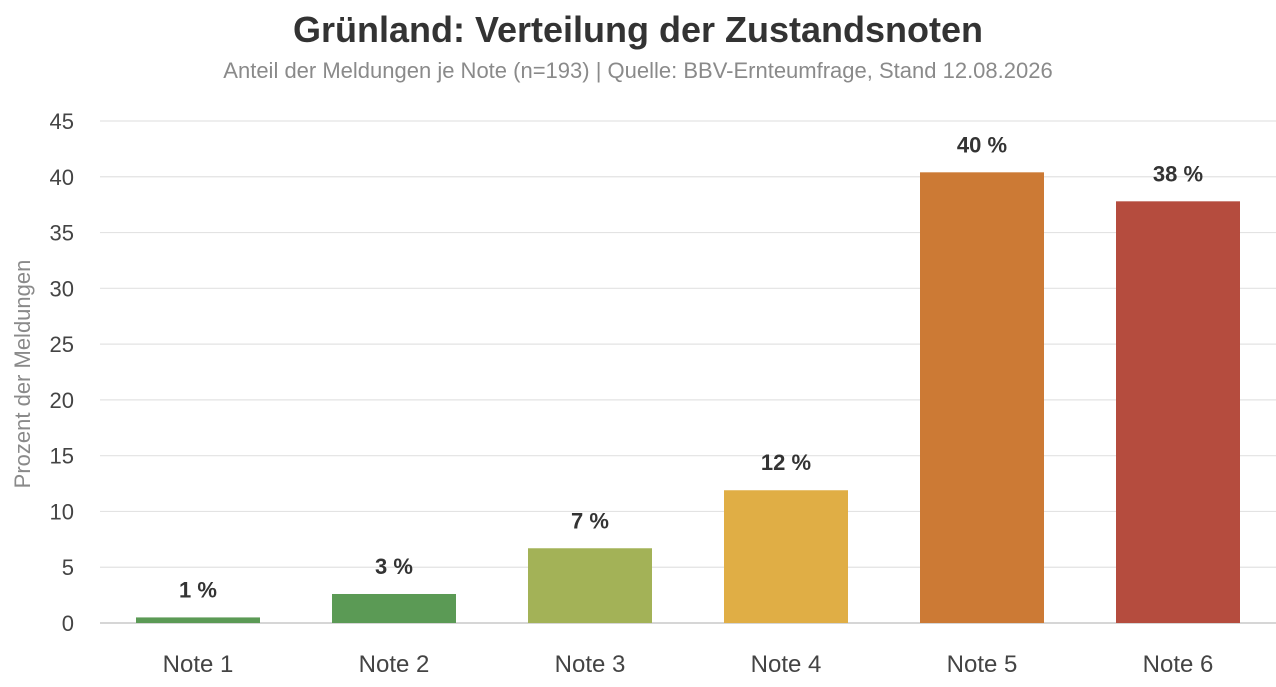 This screenshot has height=687, width=1276. Describe the element at coordinates (62, 288) in the screenshot. I see `y-tick-label: 30` at that location.